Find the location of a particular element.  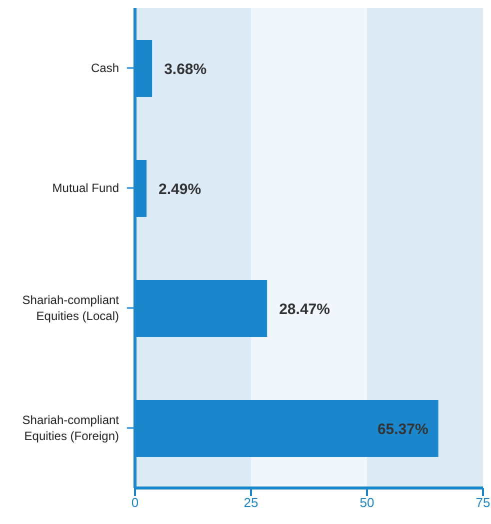

data-label: 65.37% is located at coordinates (402, 429).